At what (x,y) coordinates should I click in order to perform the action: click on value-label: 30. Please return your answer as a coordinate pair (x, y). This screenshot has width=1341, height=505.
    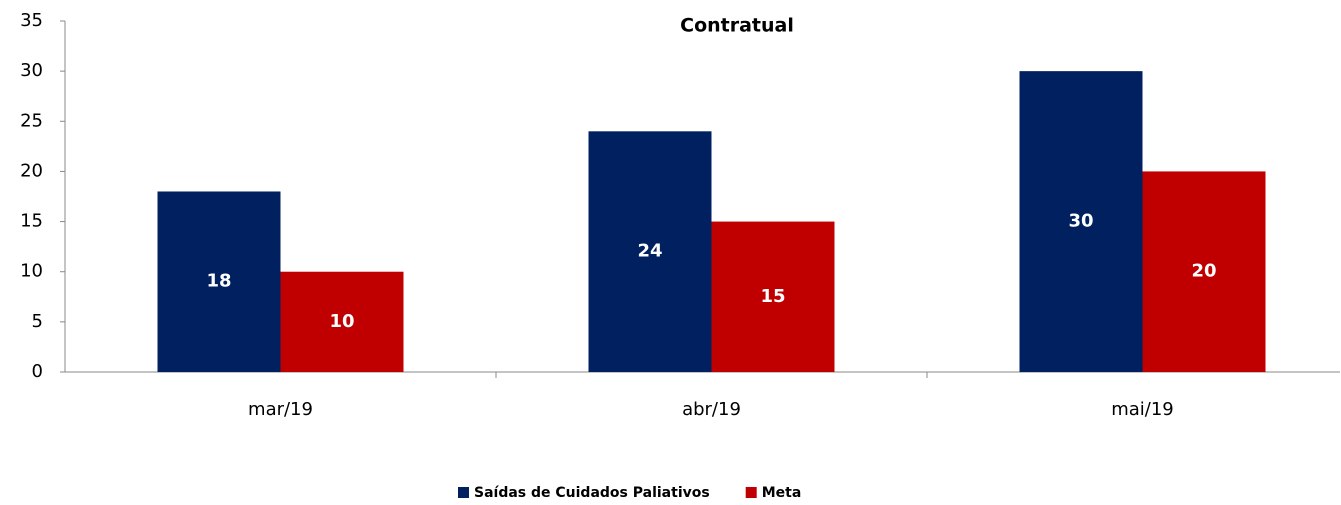
    Looking at the image, I should click on (1080, 221).